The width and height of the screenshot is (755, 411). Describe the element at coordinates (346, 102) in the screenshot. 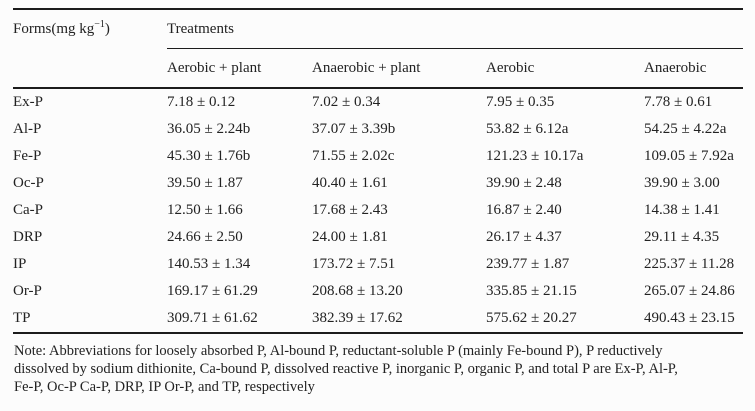

I see `value-cell: 7.02 ± 0.34` at that location.